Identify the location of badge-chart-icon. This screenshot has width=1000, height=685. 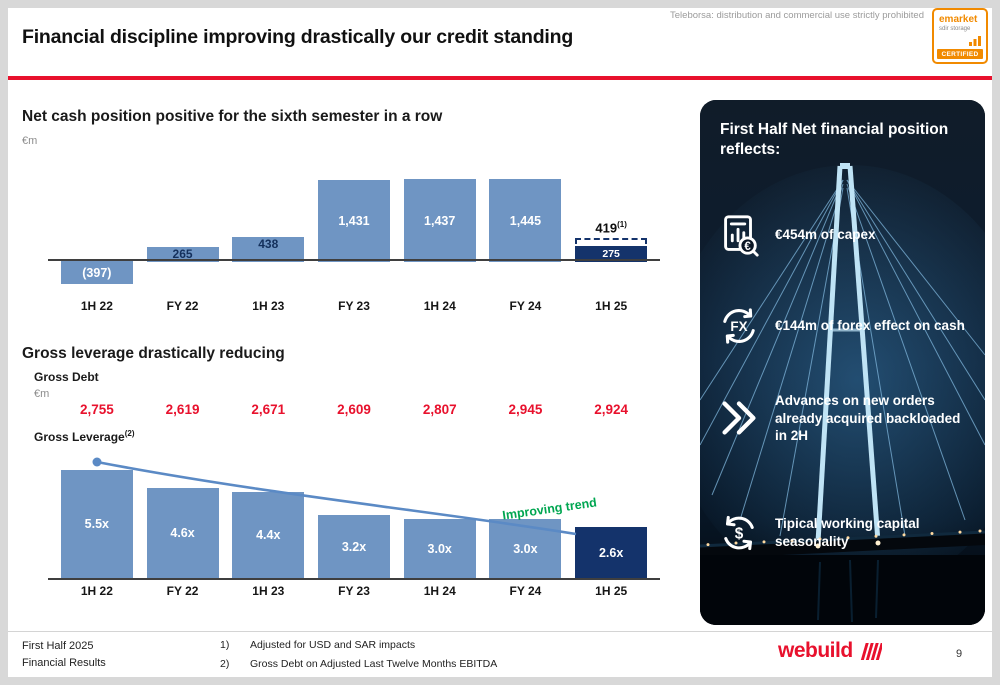
(975, 41).